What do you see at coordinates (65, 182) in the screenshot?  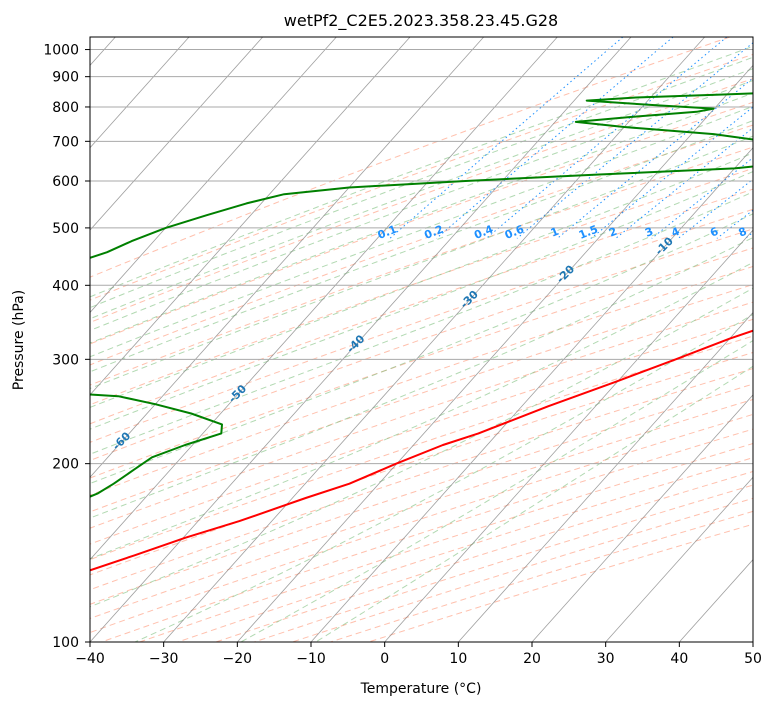 I see `y-tick-label: 600` at bounding box center [65, 182].